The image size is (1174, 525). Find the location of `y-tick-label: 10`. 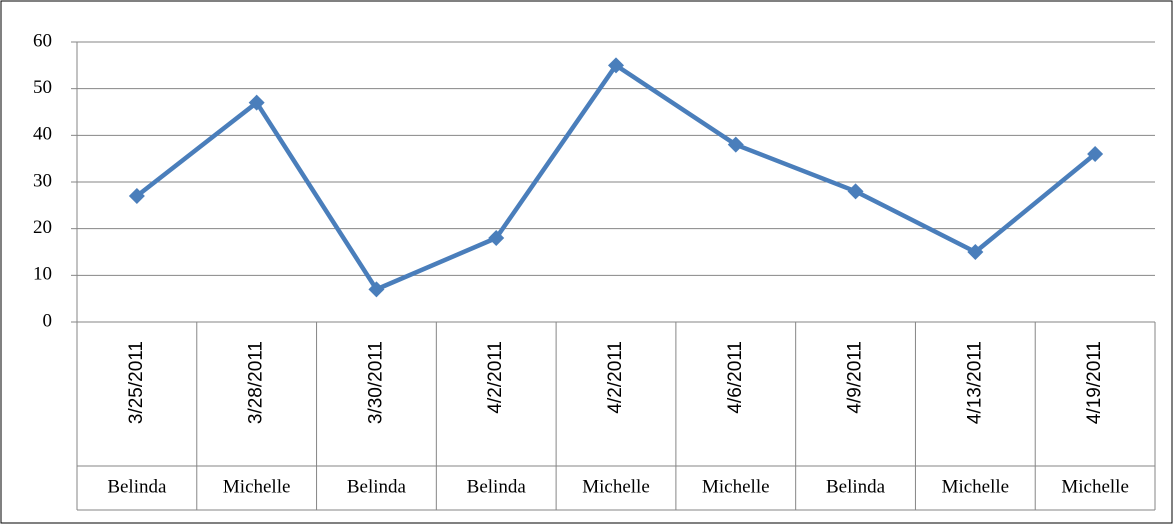

y-tick-label: 10 is located at coordinates (42, 274).